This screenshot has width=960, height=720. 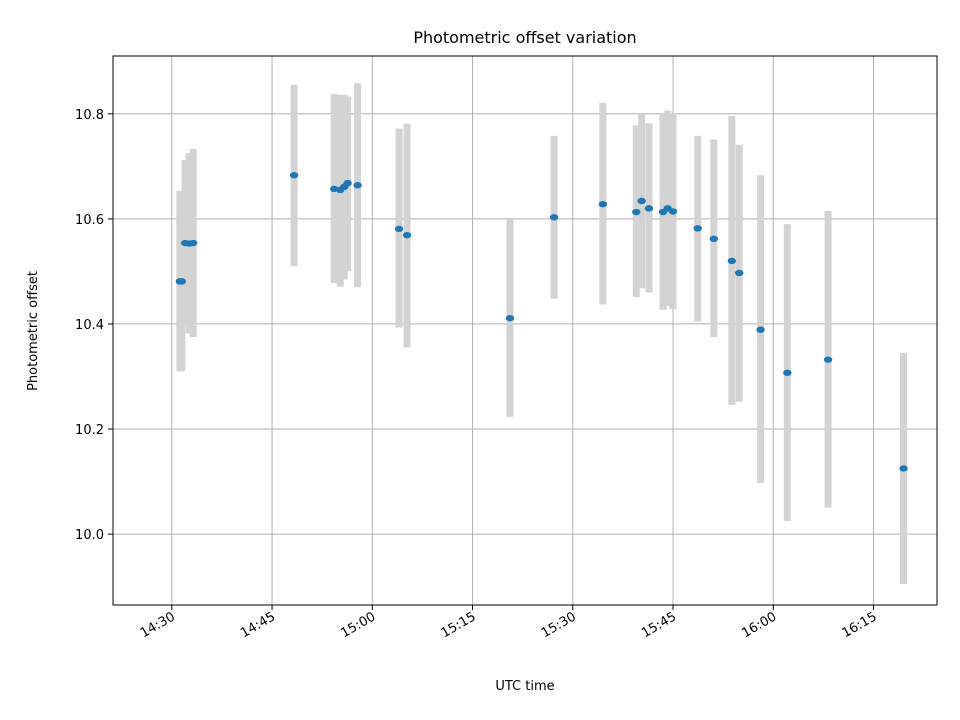 I want to click on y-tick-label: 10.0, so click(x=89, y=535).